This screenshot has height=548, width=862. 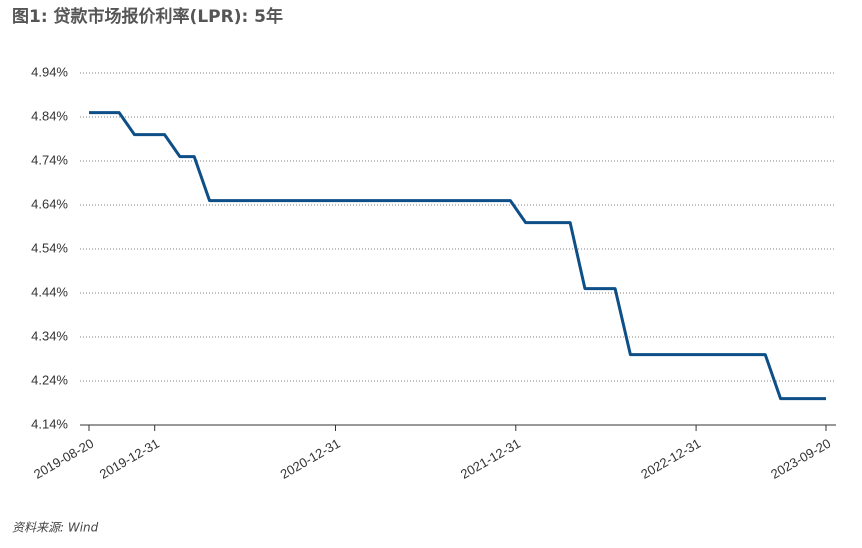 I want to click on source-note: 资料来源: Wind, so click(x=55, y=528).